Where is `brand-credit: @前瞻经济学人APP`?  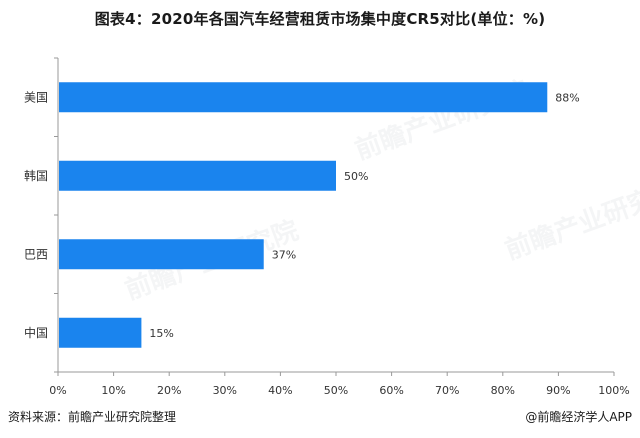 brand-credit: @前瞻经济学人APP is located at coordinates (578, 417).